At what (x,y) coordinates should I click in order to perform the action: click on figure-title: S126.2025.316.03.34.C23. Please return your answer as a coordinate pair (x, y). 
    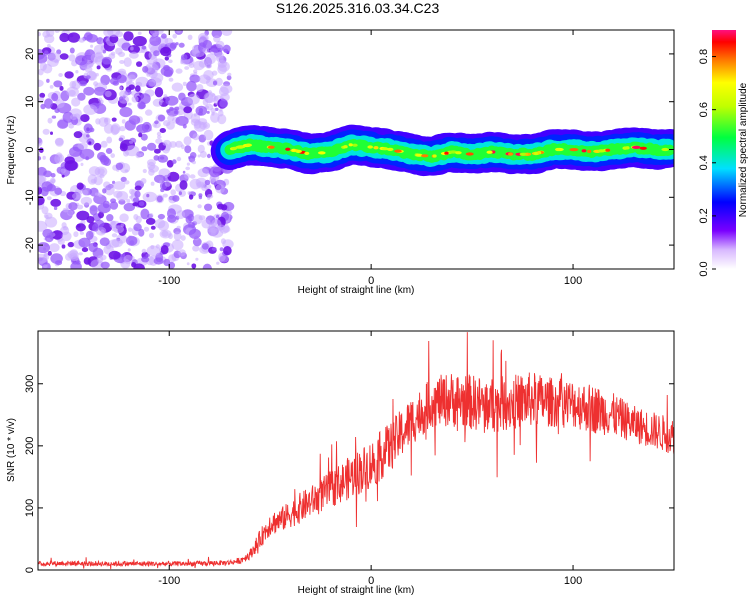
    Looking at the image, I should click on (357, 8).